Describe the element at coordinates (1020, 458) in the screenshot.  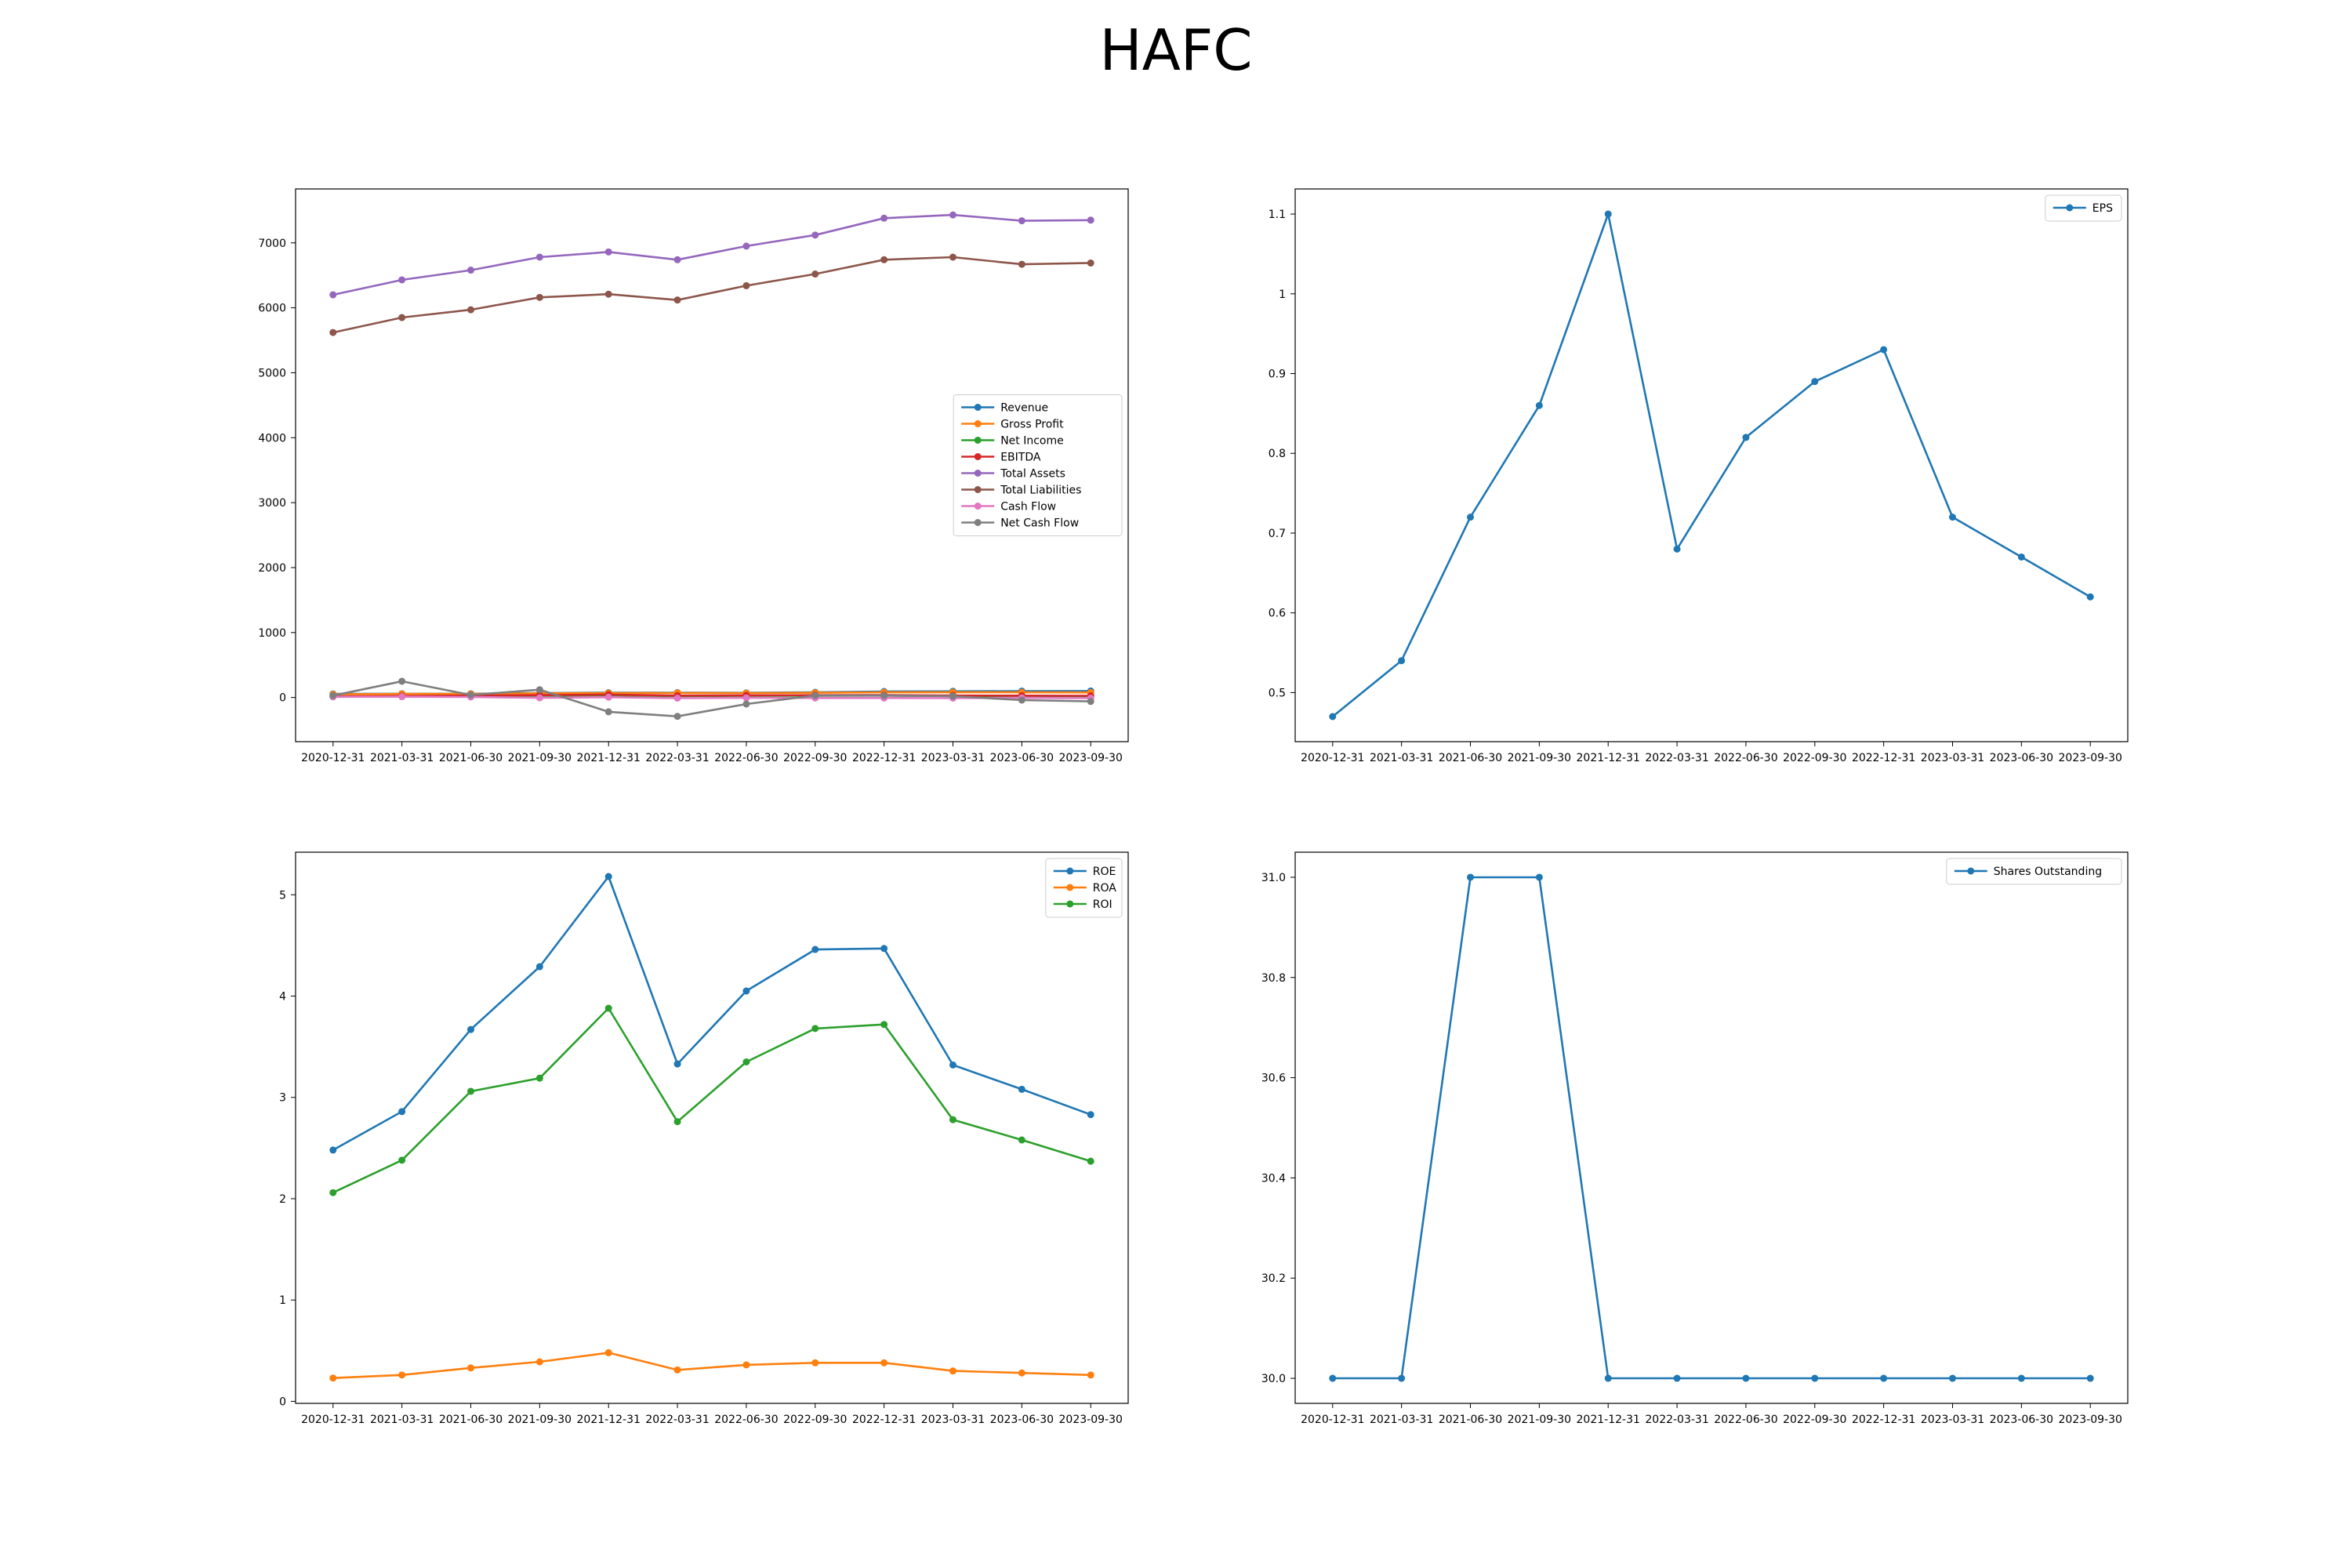
I see `legend-label-ebitda: EBITDA` at that location.